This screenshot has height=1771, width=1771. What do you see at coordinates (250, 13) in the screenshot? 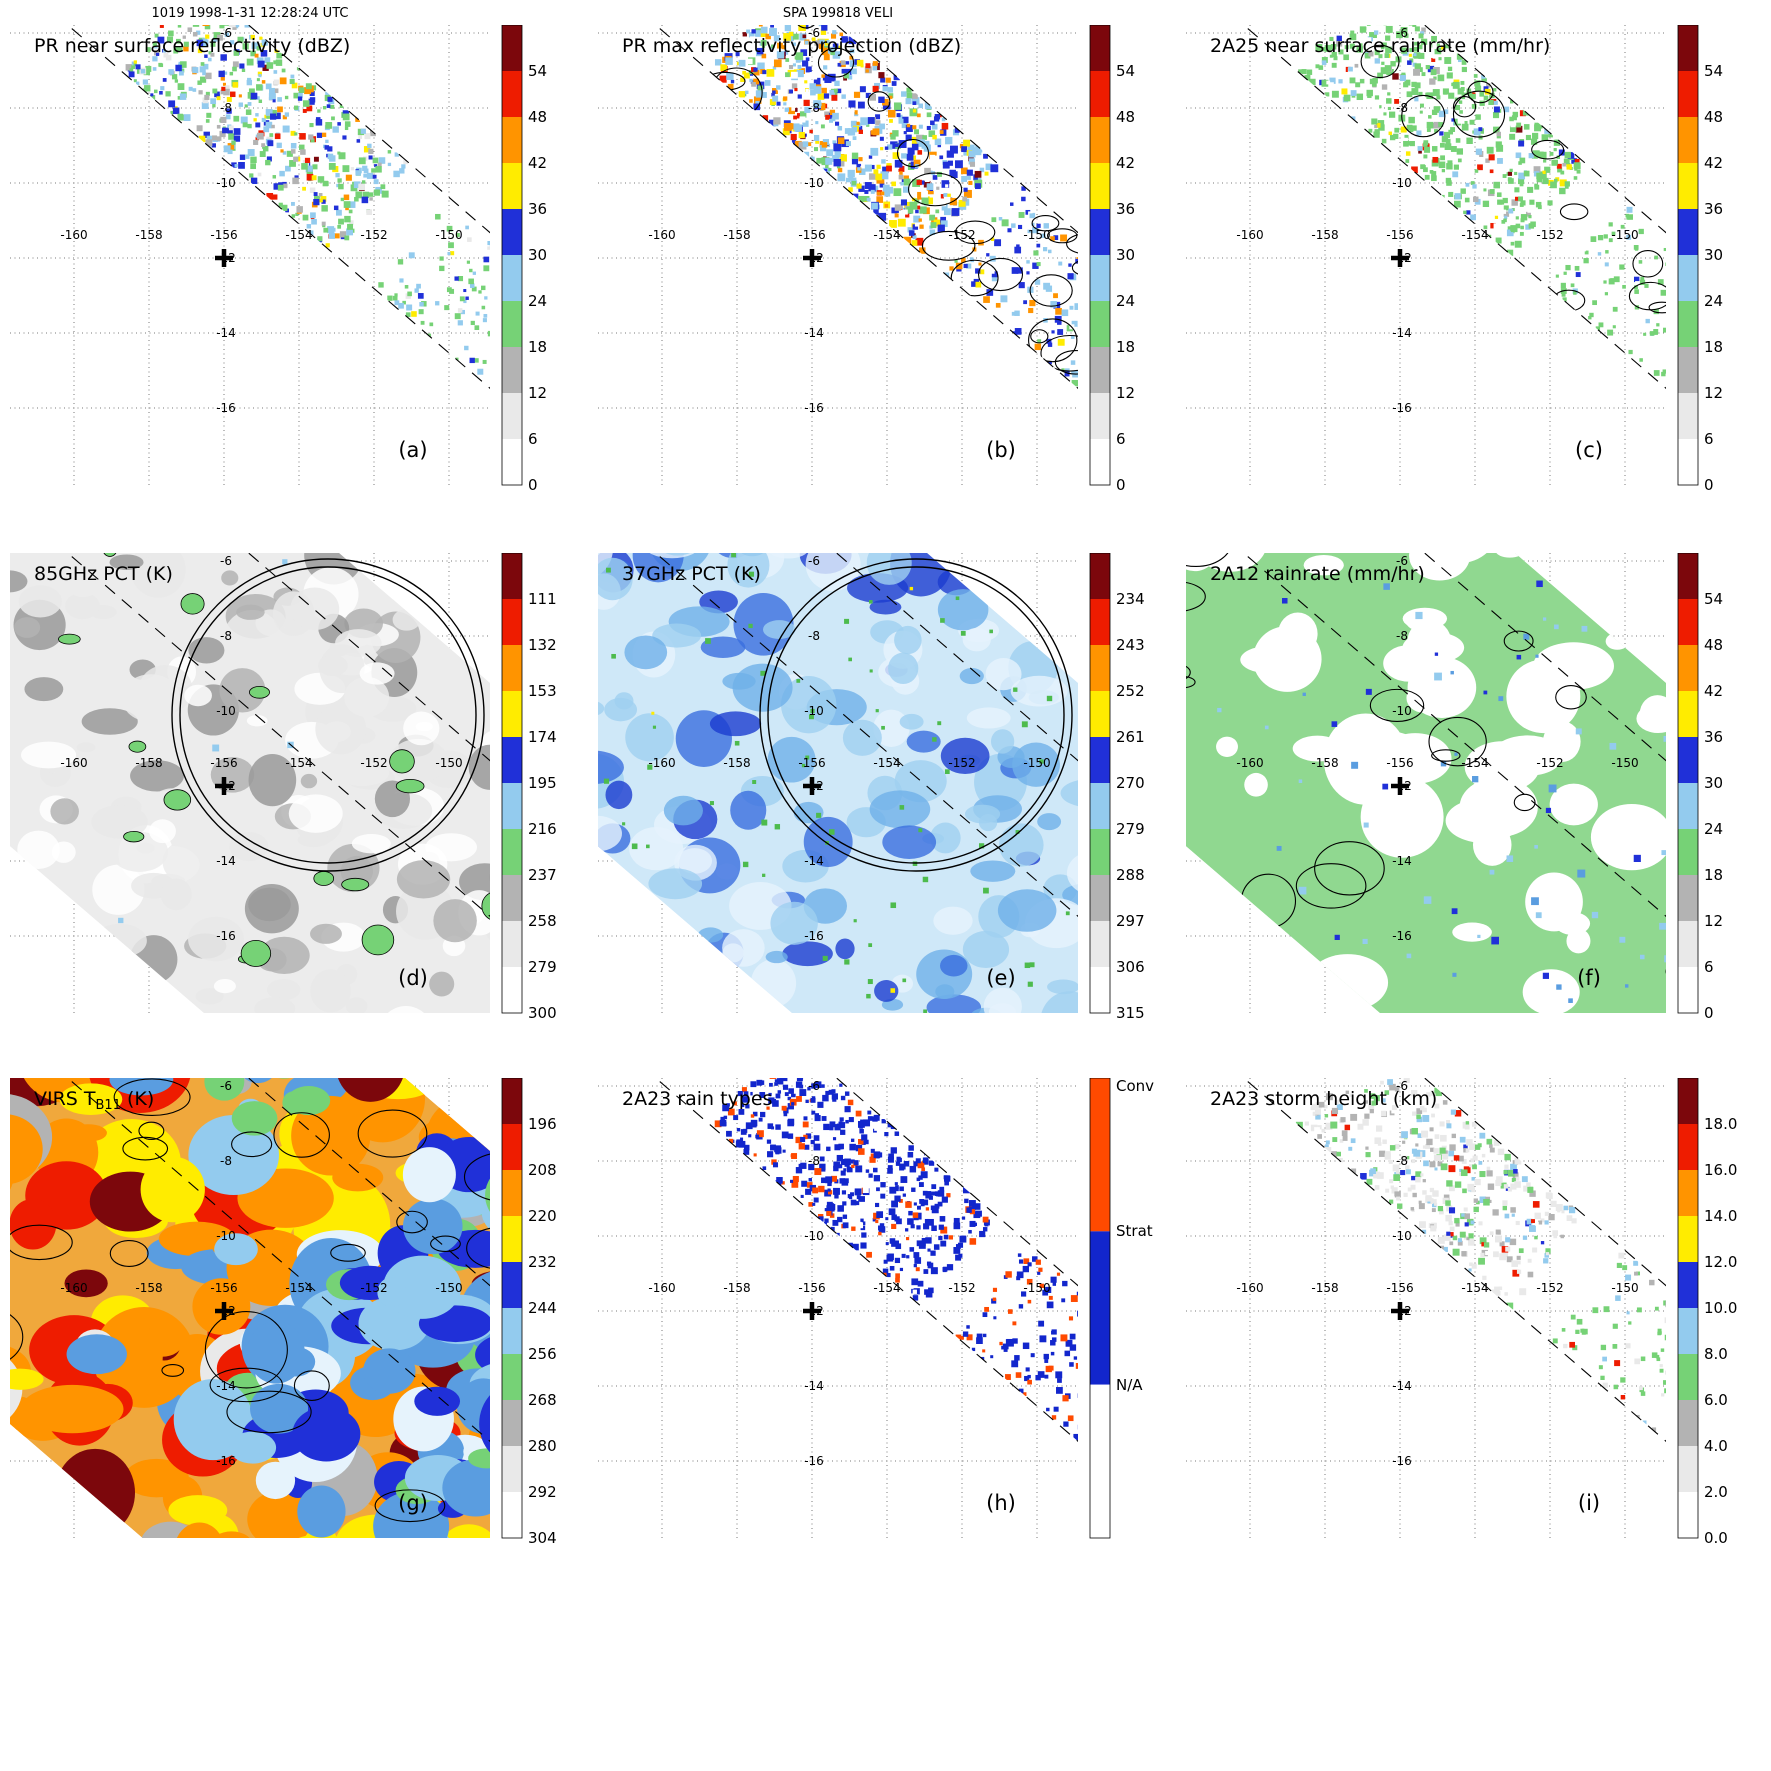
I see `scene-timestamp: 1019 1998-1-31 12:28:24 UTC` at bounding box center [250, 13].